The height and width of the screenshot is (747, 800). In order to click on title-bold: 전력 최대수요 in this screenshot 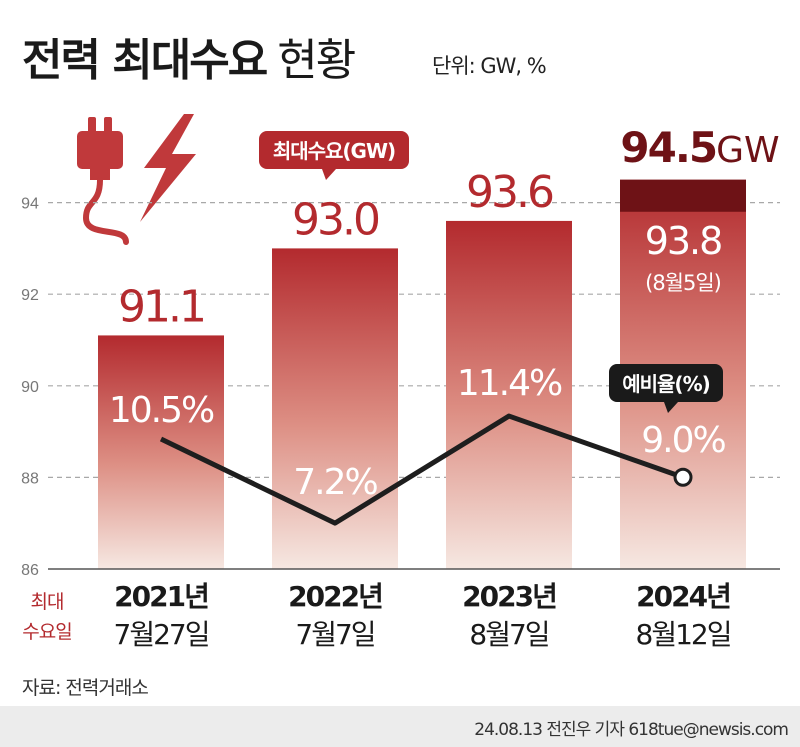, I will do `click(145, 60)`.